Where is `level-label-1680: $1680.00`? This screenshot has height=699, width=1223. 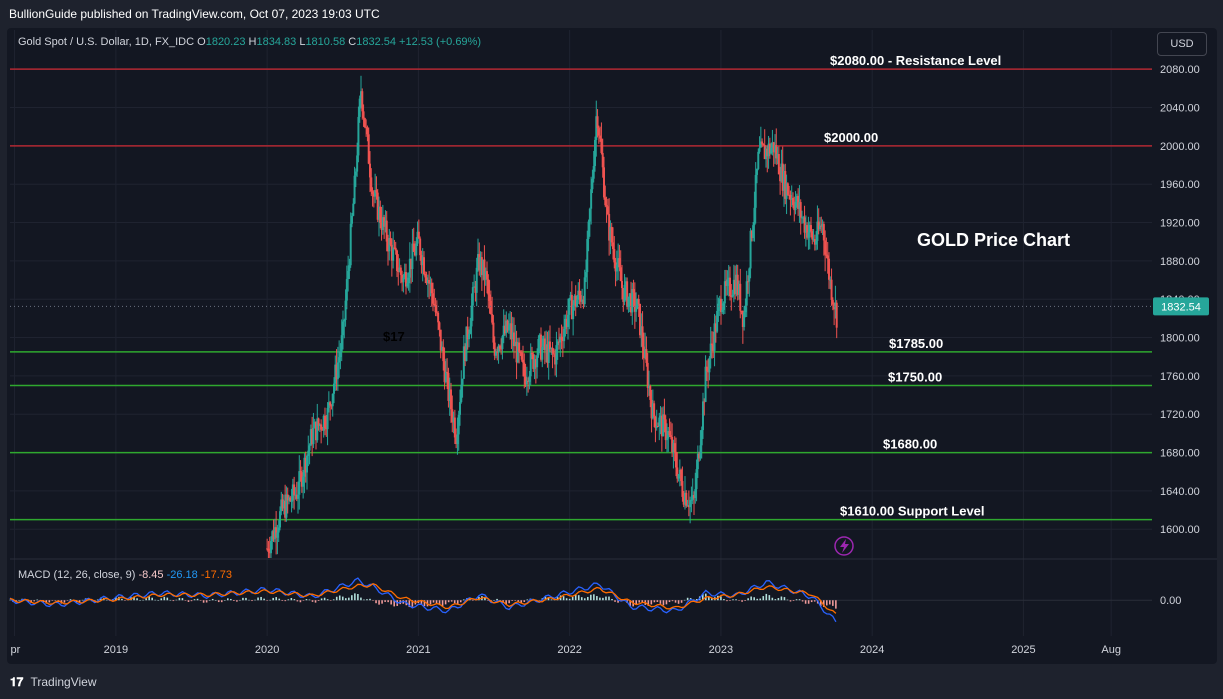
level-label-1680: $1680.00 is located at coordinates (910, 444).